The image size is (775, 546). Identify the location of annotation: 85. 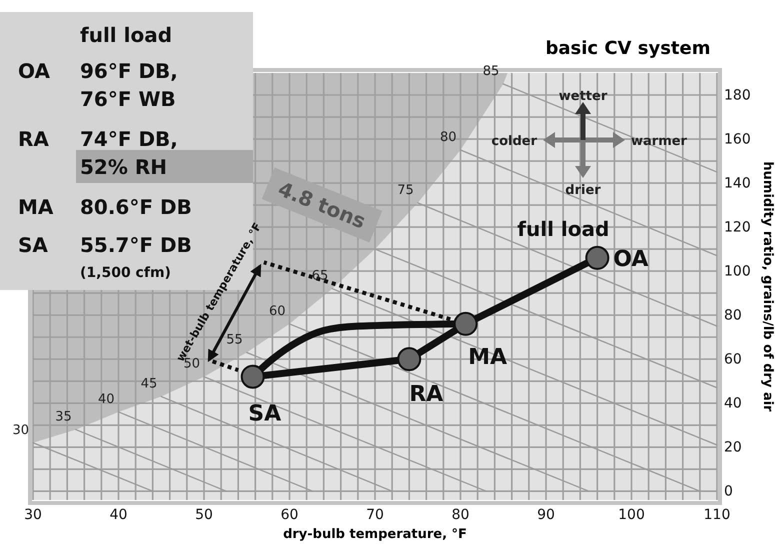
(491, 72).